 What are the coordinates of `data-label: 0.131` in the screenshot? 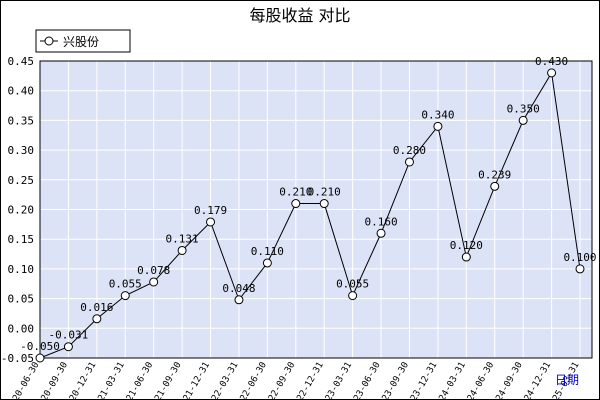 It's located at (182, 238).